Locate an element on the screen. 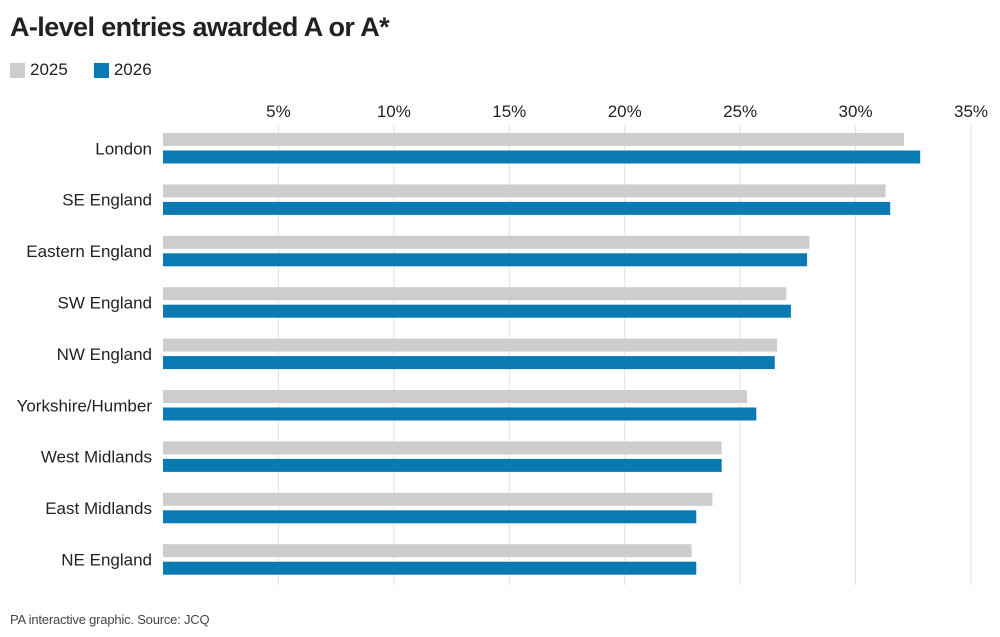 The image size is (1000, 637). category-label-nw-england: NW England is located at coordinates (104, 354).